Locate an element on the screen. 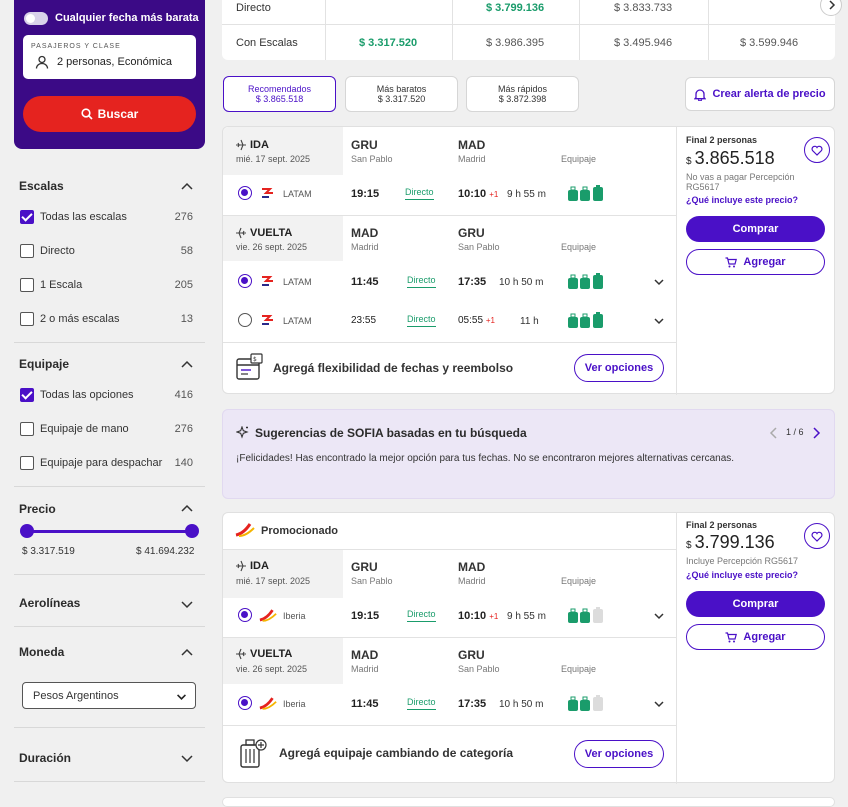 Image resolution: width=848 pixels, height=807 pixels. aerolineas-title: Aerolíneas is located at coordinates (50, 603).